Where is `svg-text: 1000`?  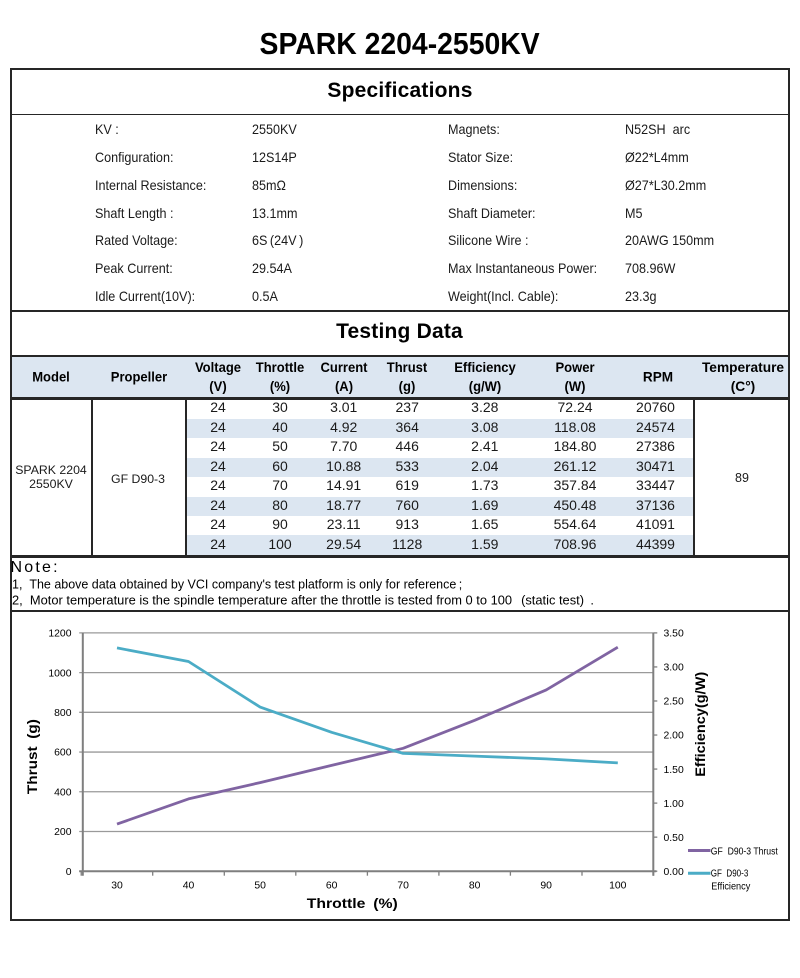
svg-text: 1000 is located at coordinates (59, 673).